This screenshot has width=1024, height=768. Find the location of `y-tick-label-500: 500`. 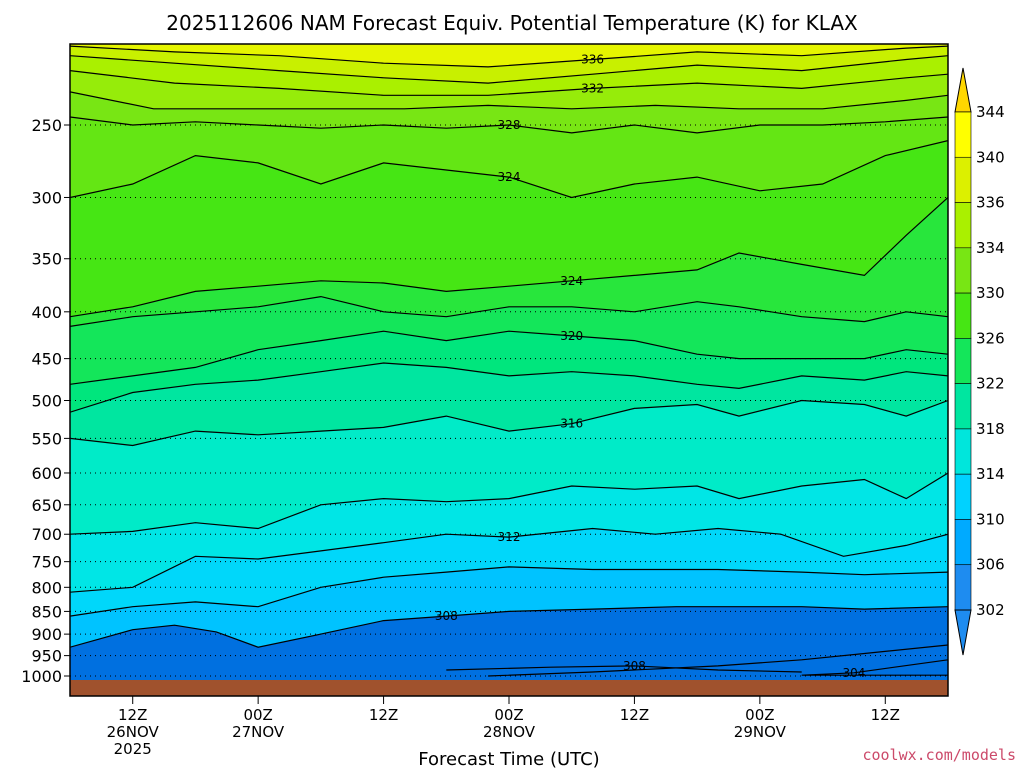

y-tick-label-500: 500 is located at coordinates (46, 401).